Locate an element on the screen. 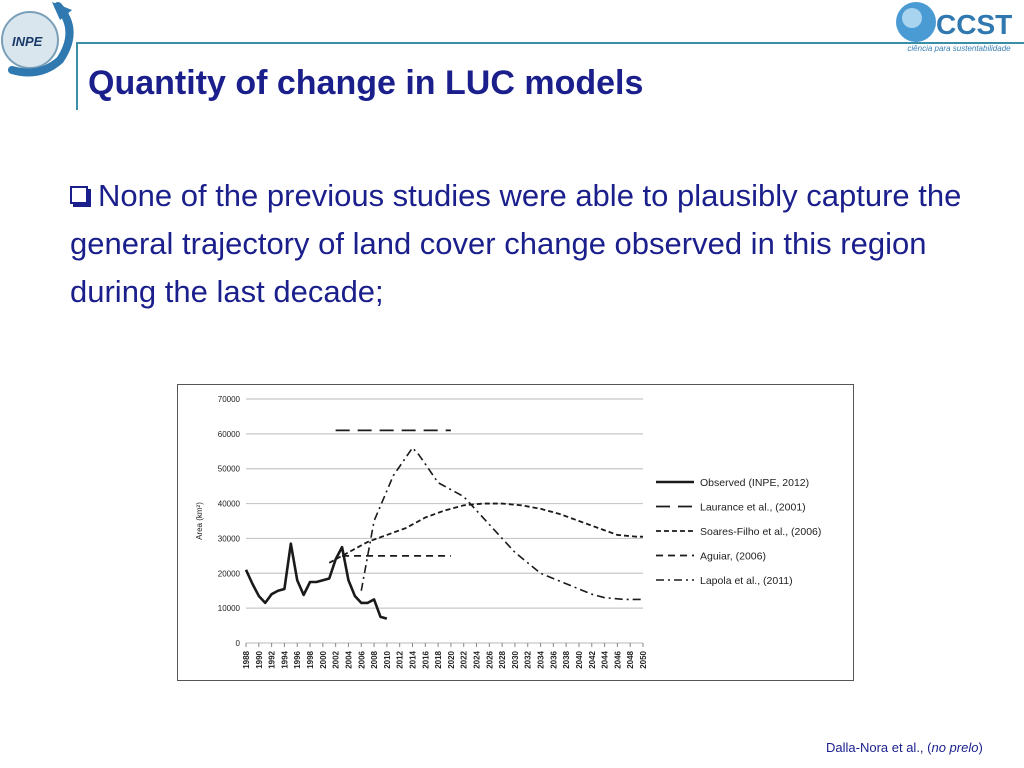  x-tick-label: 2014 is located at coordinates (412, 659).